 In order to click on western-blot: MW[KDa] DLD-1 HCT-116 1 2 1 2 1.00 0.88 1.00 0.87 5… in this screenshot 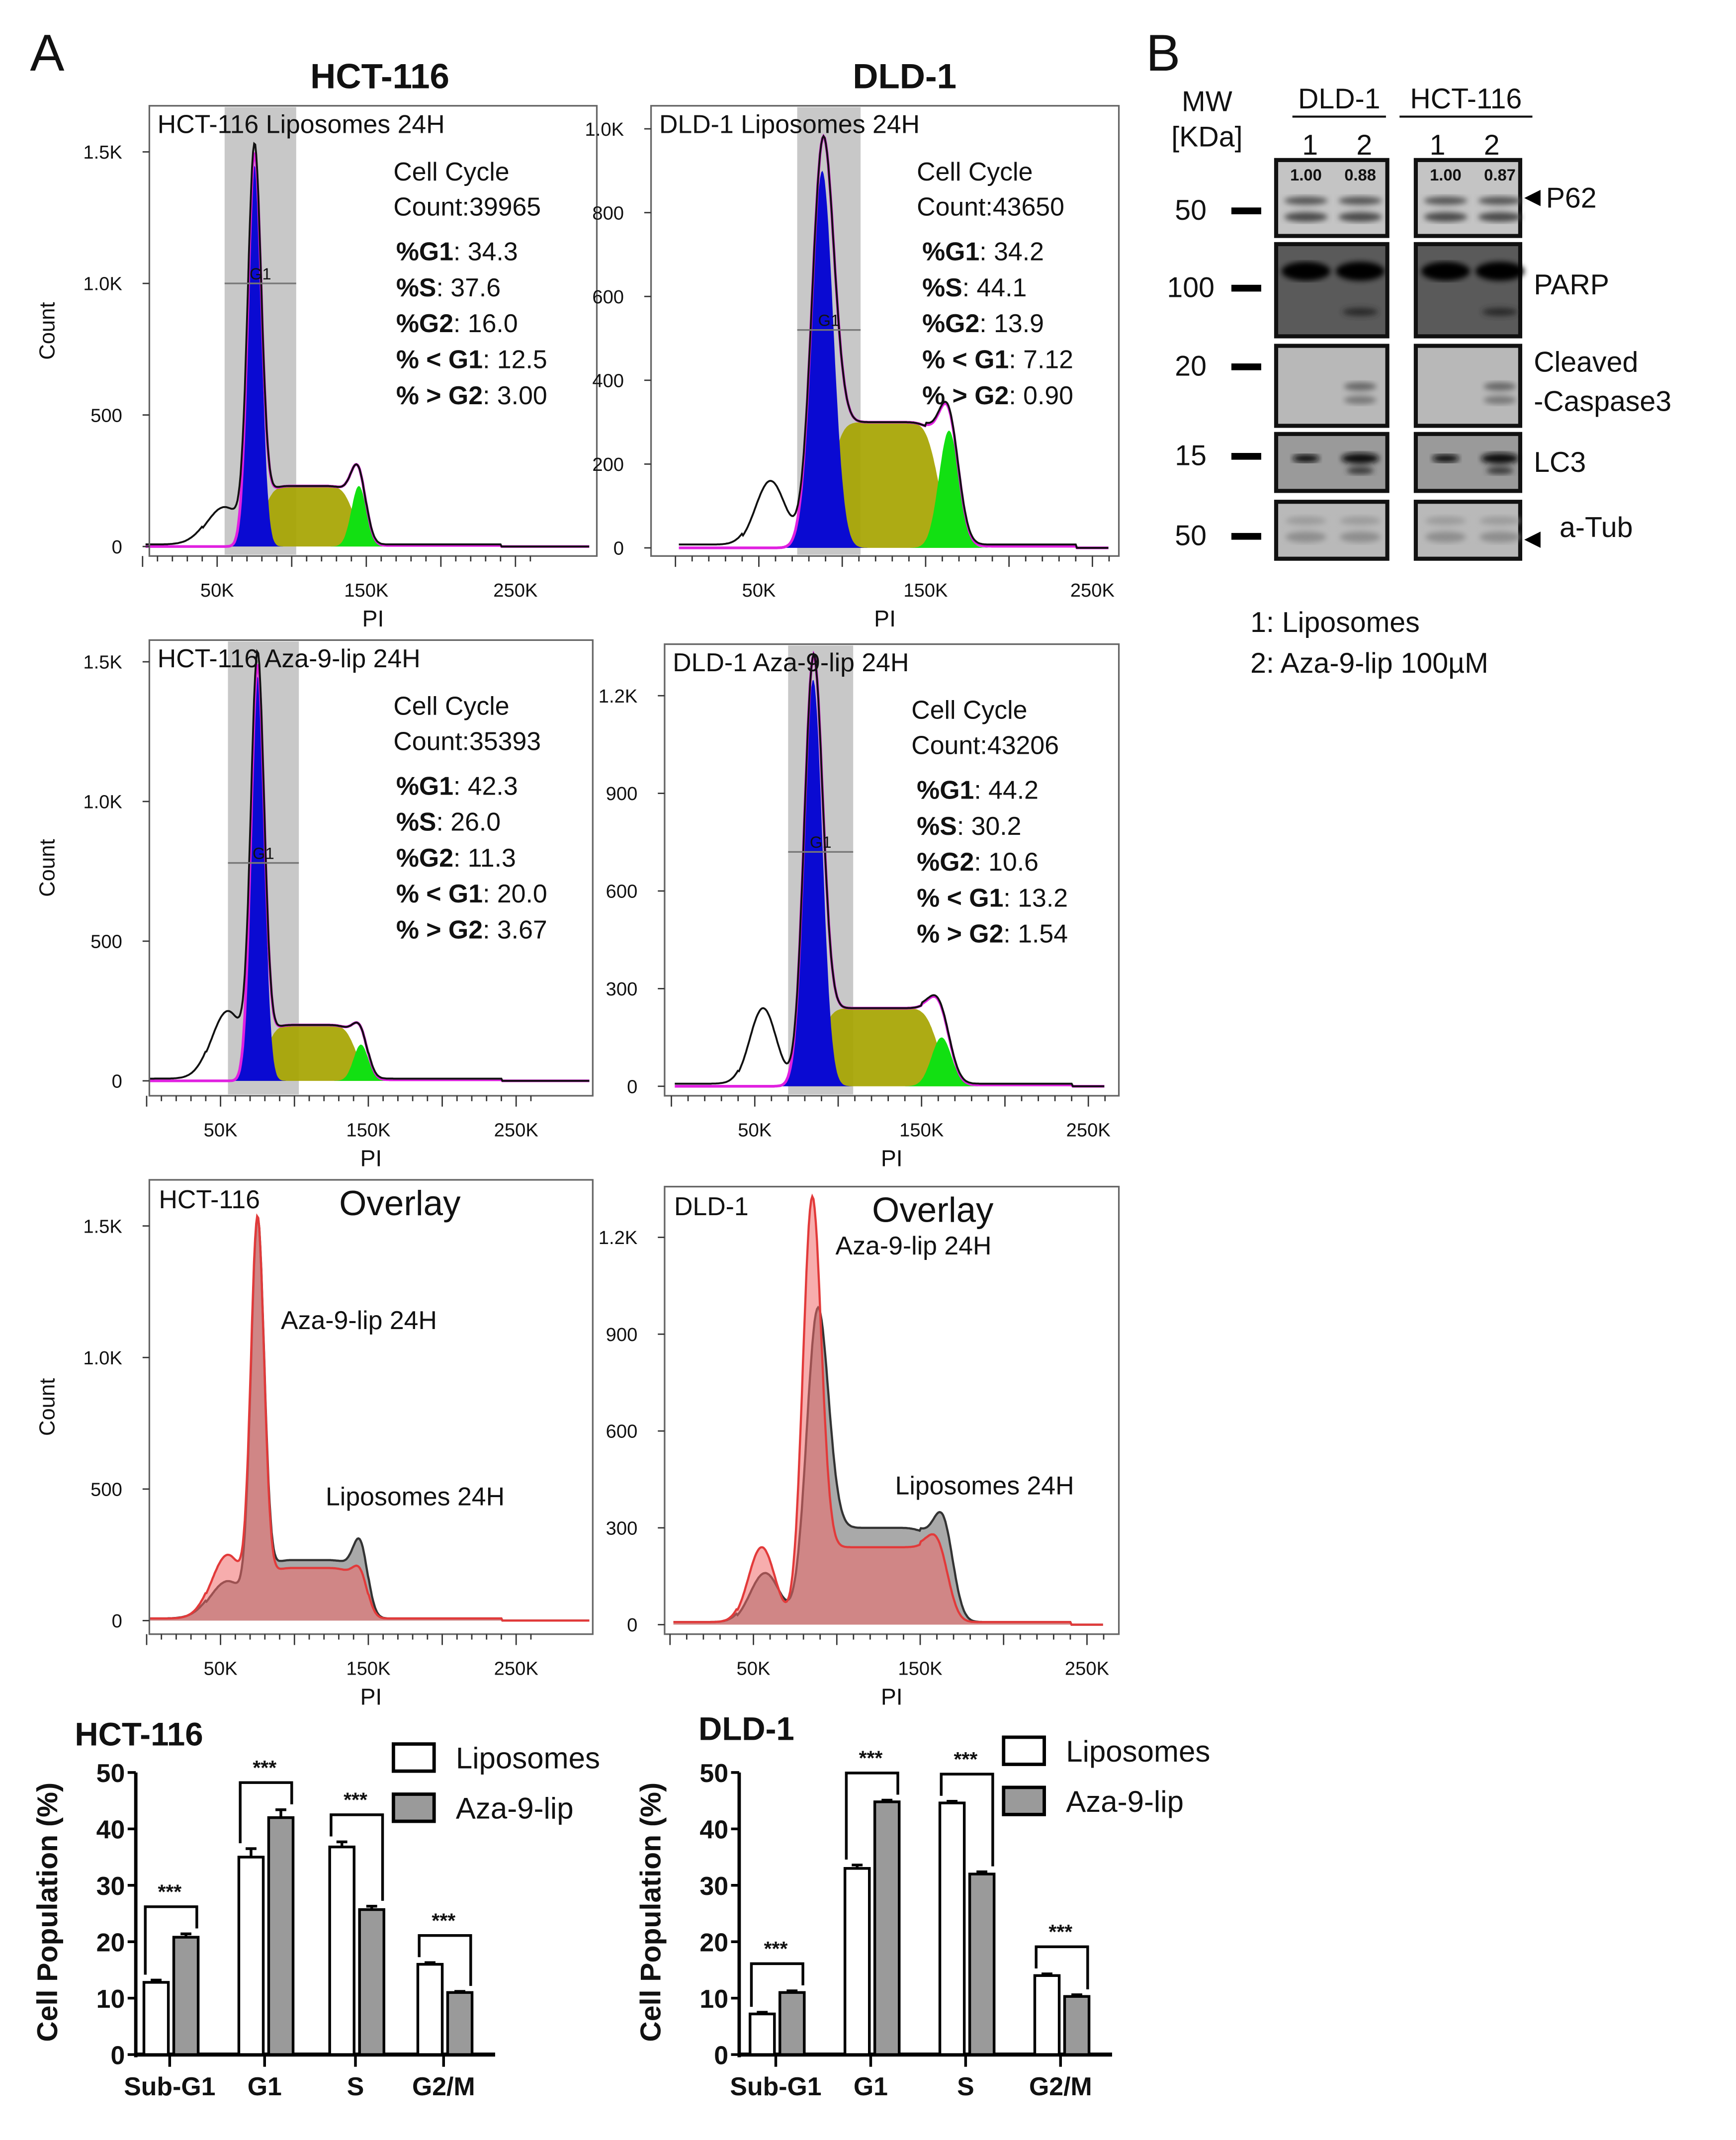, I will do `click(1419, 381)`.